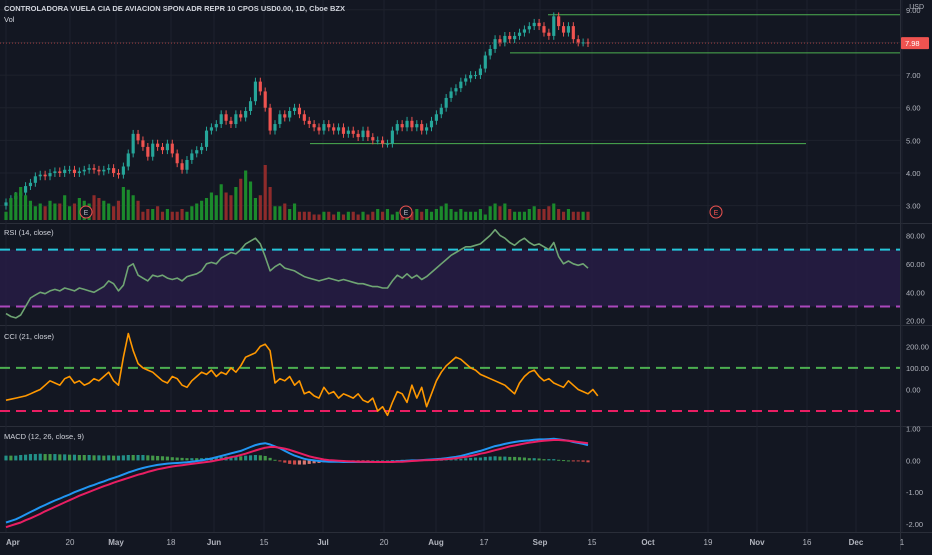 This screenshot has width=932, height=555. What do you see at coordinates (323, 542) in the screenshot?
I see `x-tick-label: Jul` at bounding box center [323, 542].